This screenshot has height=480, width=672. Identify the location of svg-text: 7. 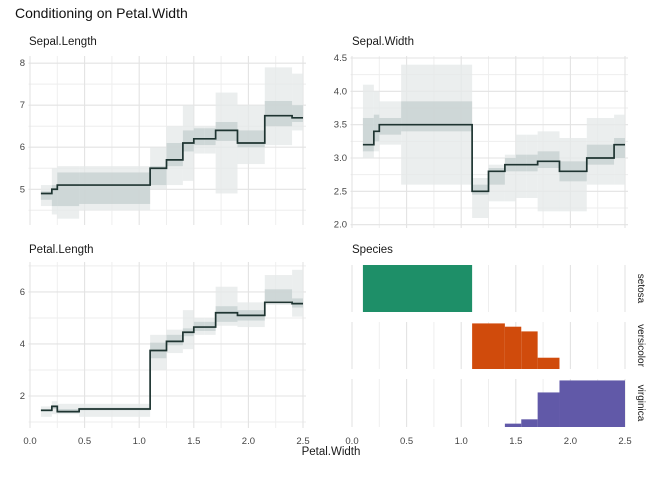
(22, 105).